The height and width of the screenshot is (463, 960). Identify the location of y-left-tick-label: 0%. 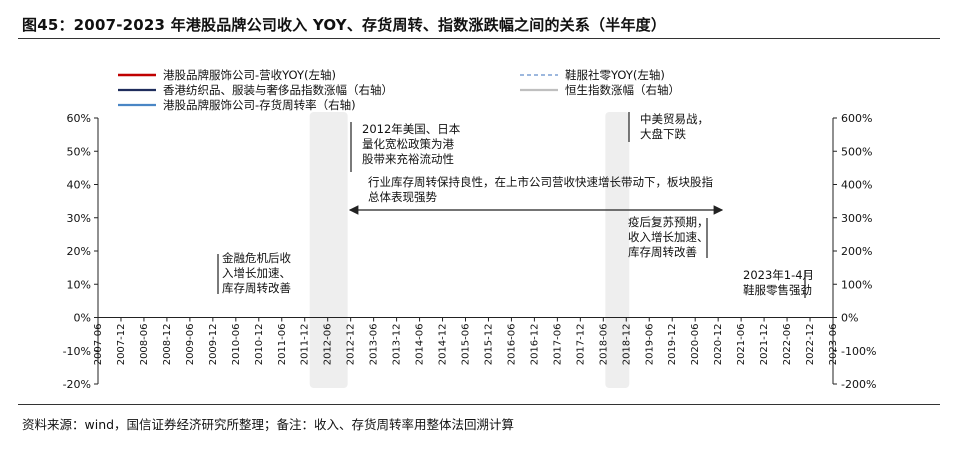
(82, 318).